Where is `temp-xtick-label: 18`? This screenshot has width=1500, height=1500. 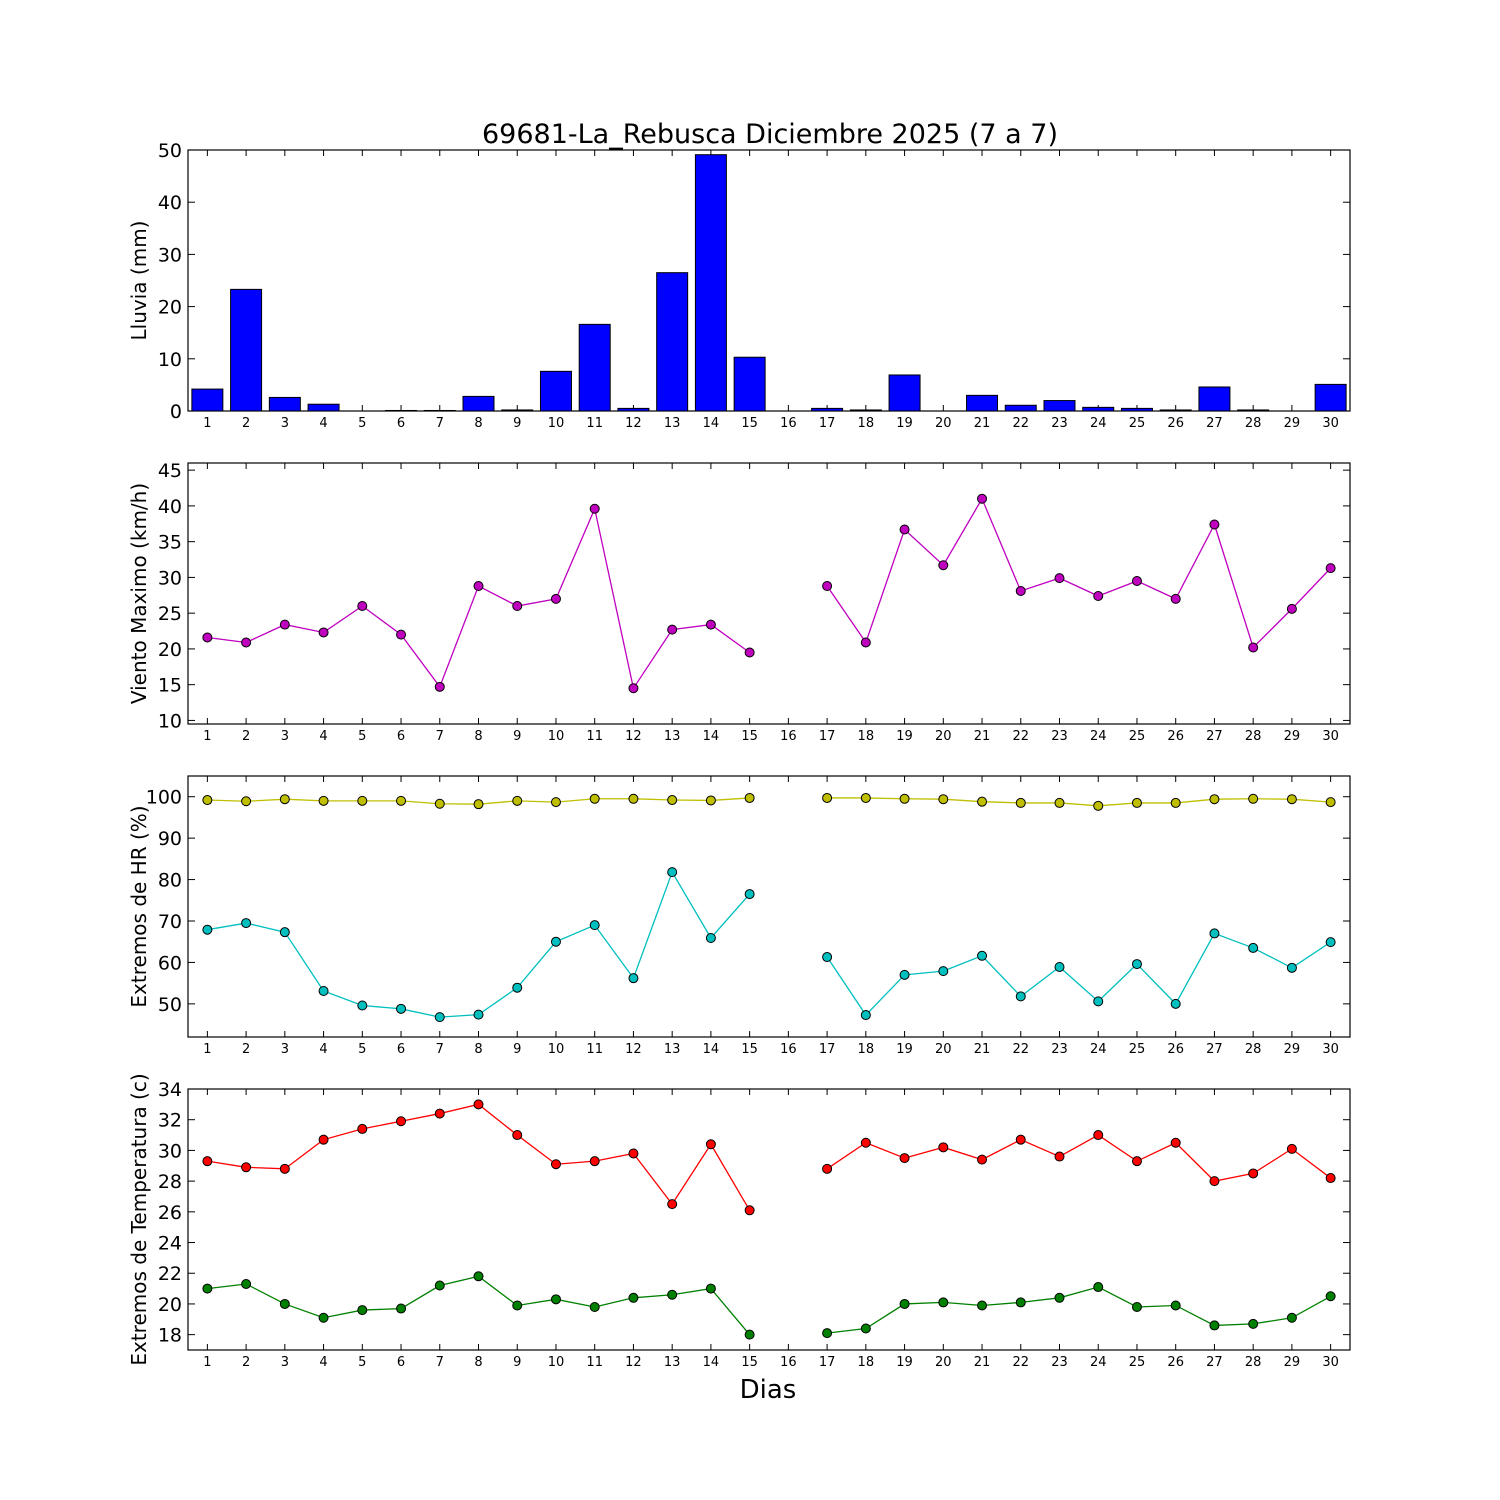
temp-xtick-label: 18 is located at coordinates (866, 1362).